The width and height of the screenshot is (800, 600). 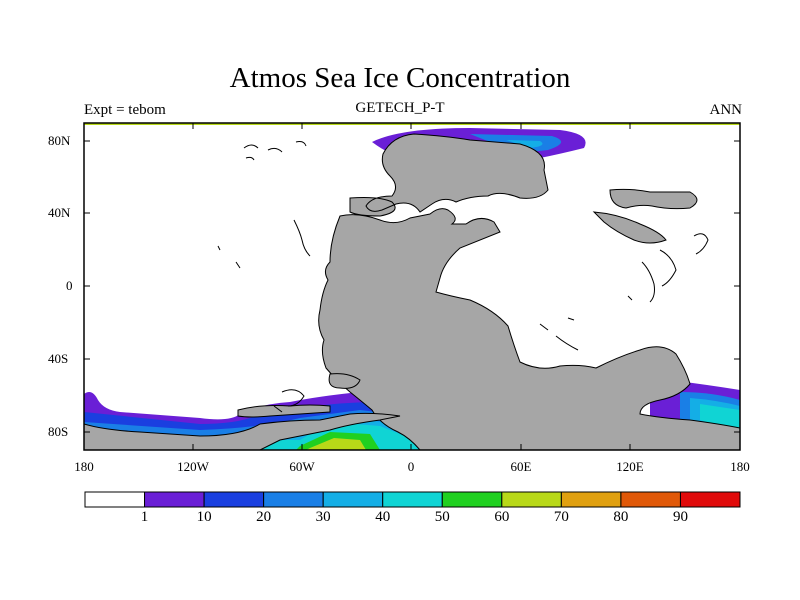 I want to click on lat-label-80n: 80N, so click(x=59, y=140).